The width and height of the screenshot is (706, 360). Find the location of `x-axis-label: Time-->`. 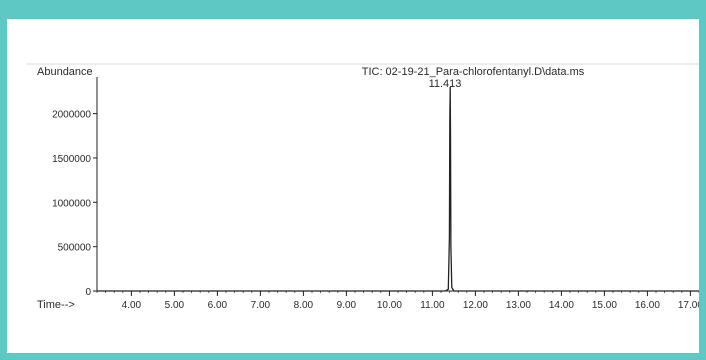

x-axis-label: Time--> is located at coordinates (56, 305).